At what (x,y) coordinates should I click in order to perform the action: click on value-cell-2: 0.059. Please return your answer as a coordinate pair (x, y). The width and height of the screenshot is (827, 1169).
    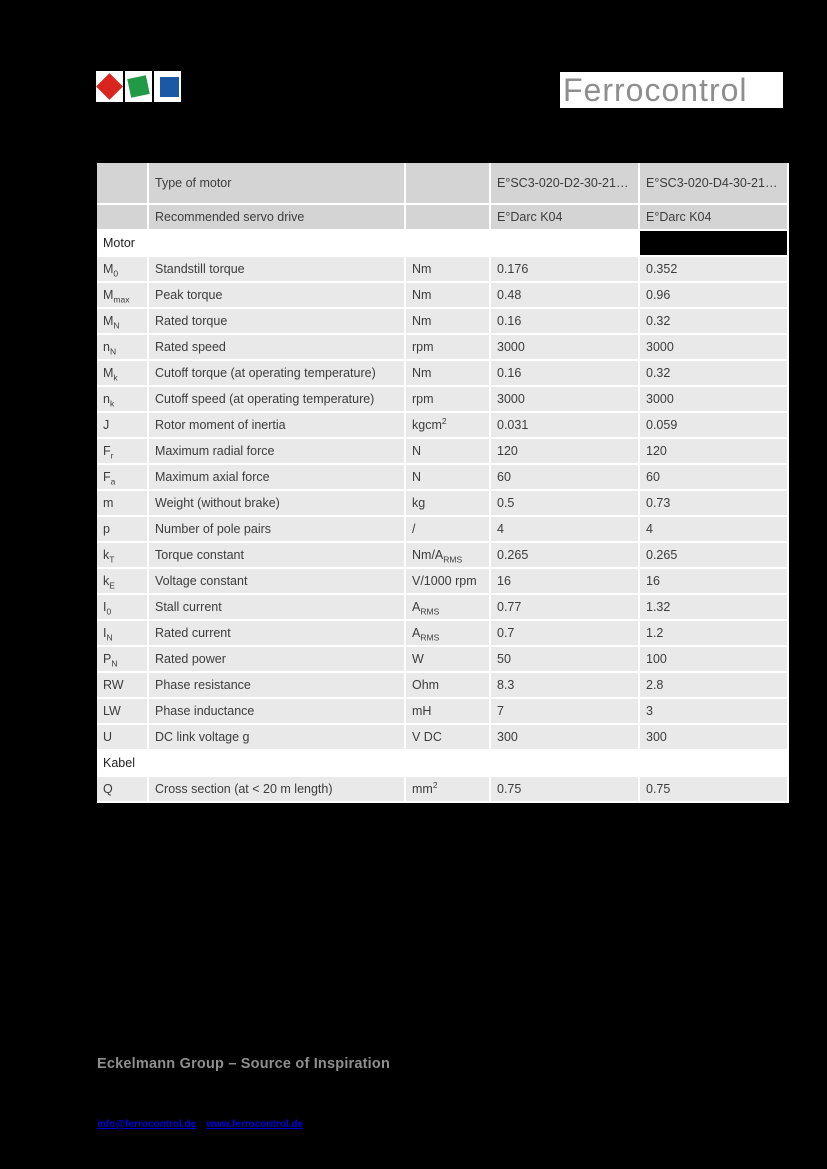
    Looking at the image, I should click on (713, 425).